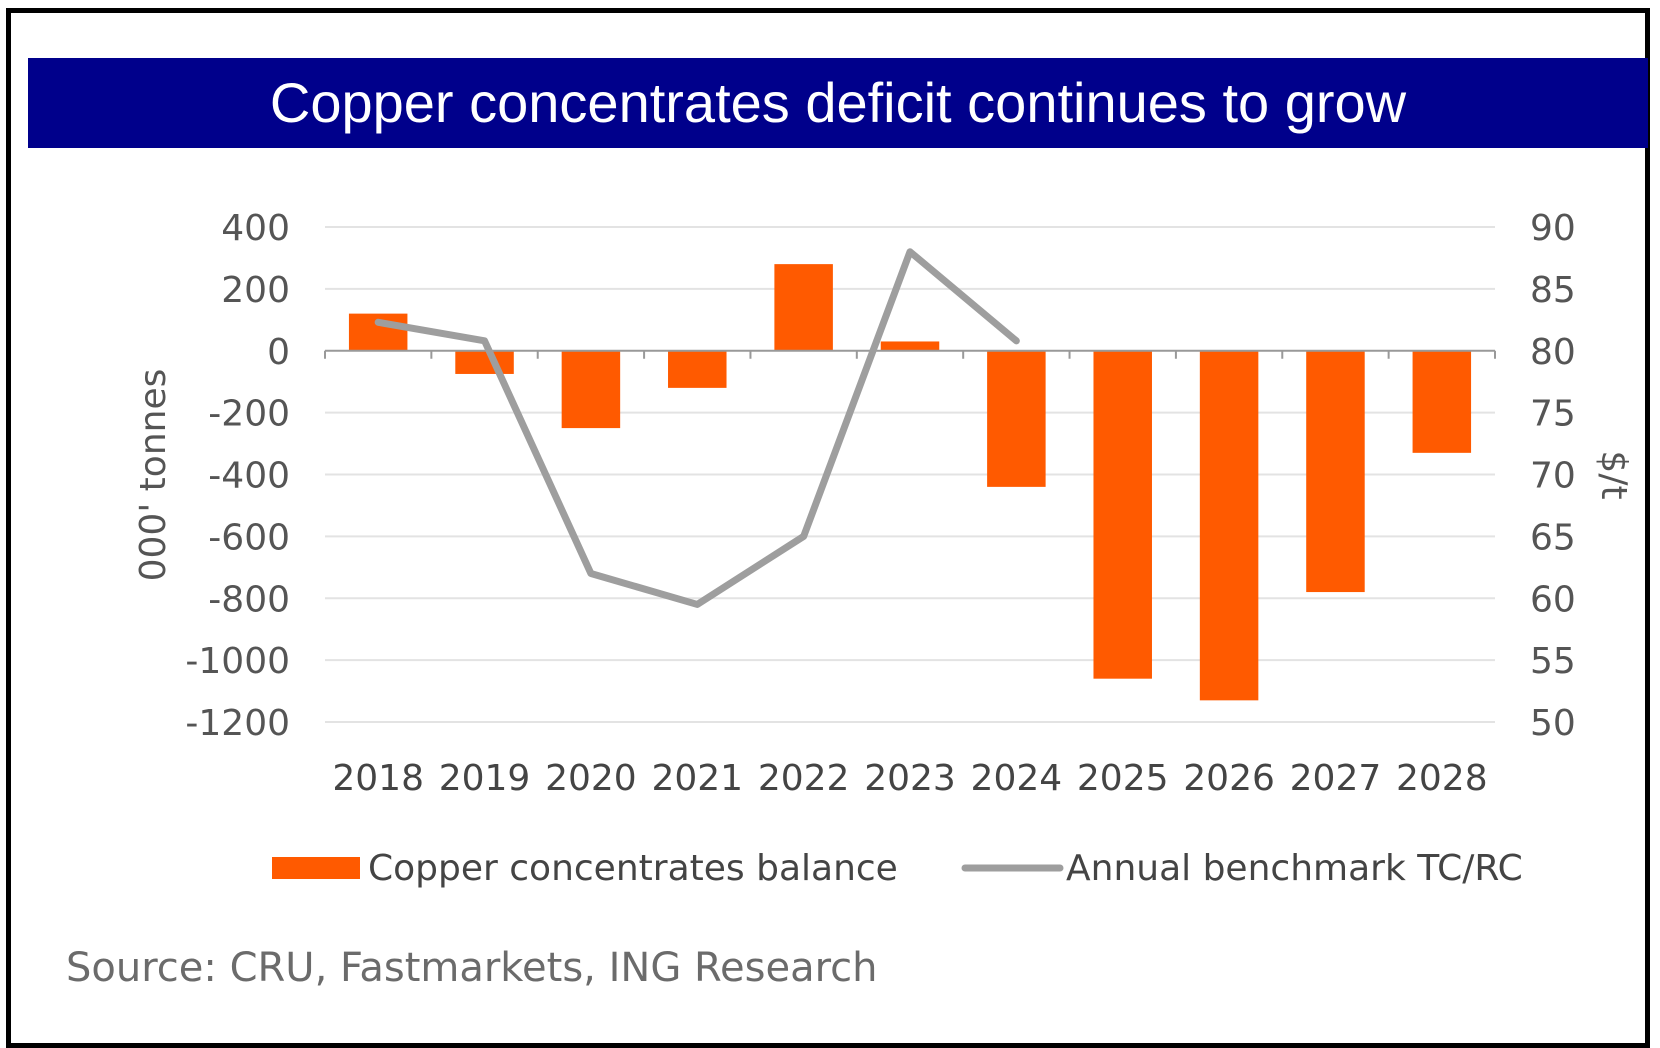 The width and height of the screenshot is (1660, 1048). Describe the element at coordinates (1442, 778) in the screenshot. I see `x-tick-label: 2028` at that location.